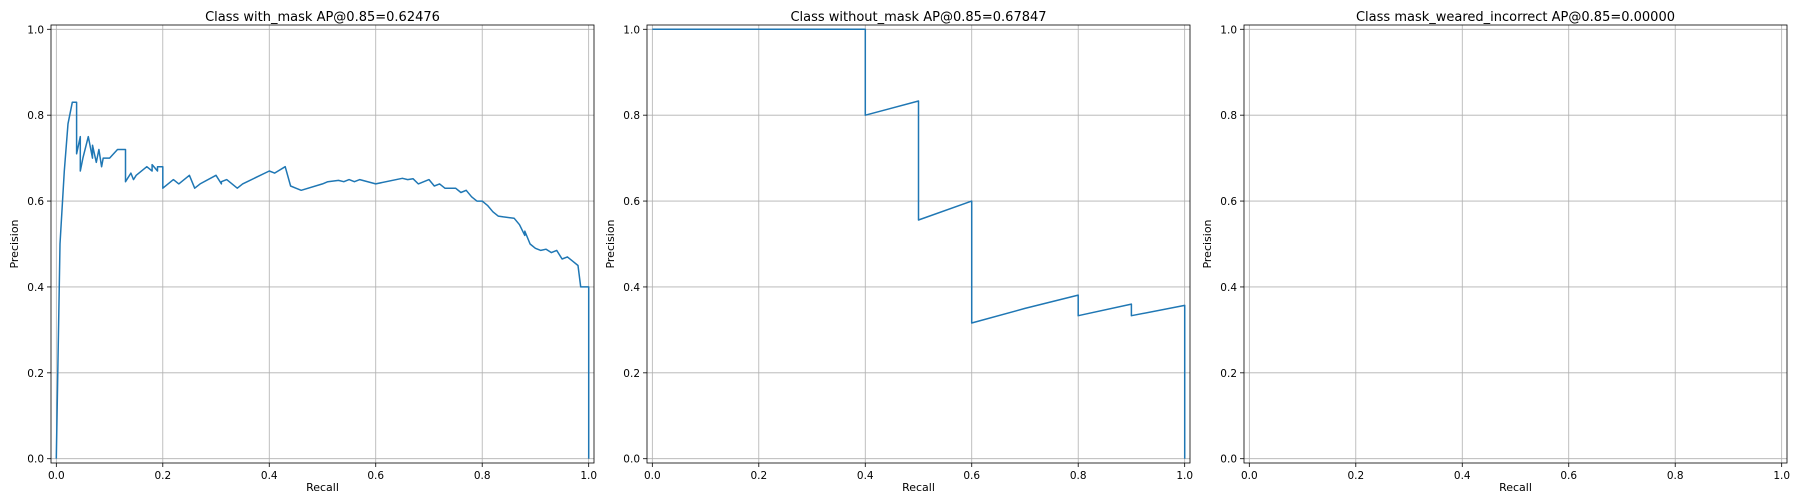 The image size is (1800, 504). Describe the element at coordinates (322, 17) in the screenshot. I see `chart-title: Class with_mask AP@0.85=0.62476` at that location.